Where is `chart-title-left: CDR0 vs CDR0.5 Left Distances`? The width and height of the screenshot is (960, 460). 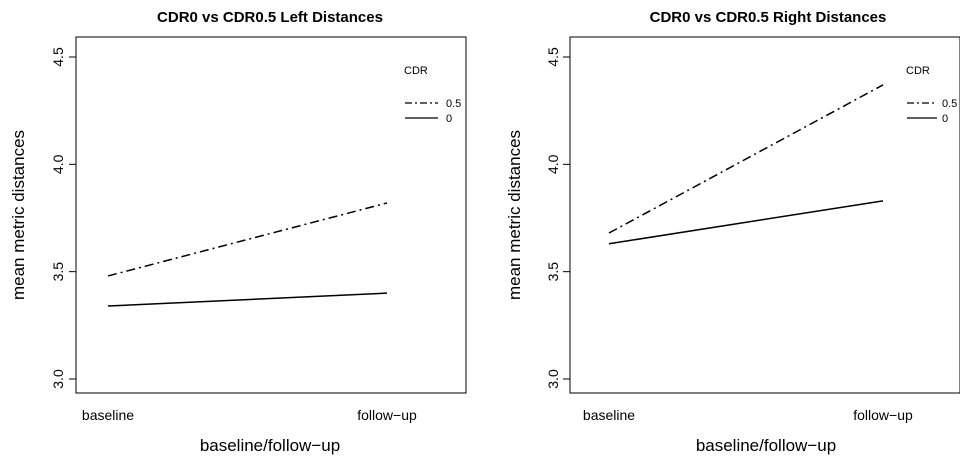 chart-title-left: CDR0 vs CDR0.5 Left Distances is located at coordinates (270, 17).